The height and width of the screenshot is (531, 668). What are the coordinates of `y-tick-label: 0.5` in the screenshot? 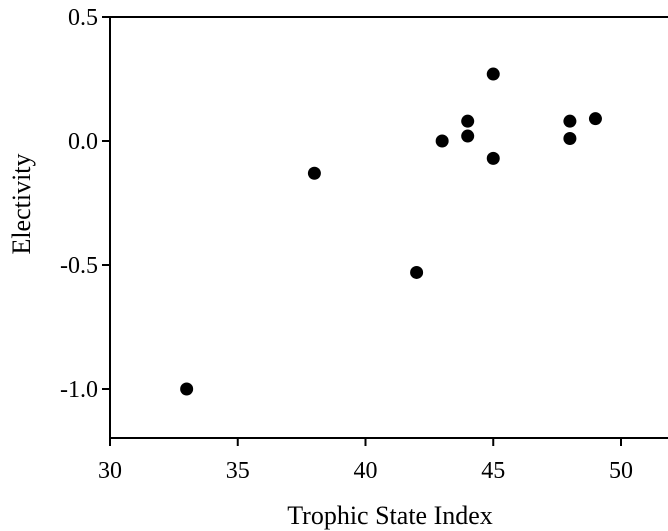 It's located at (83, 18).